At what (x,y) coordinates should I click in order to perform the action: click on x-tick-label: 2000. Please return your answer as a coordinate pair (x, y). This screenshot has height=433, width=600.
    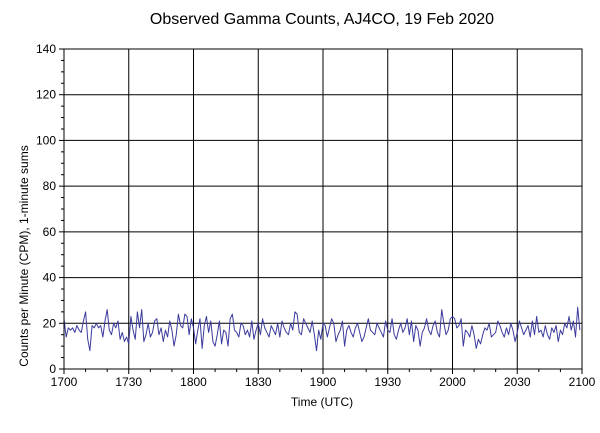
    Looking at the image, I should click on (452, 382).